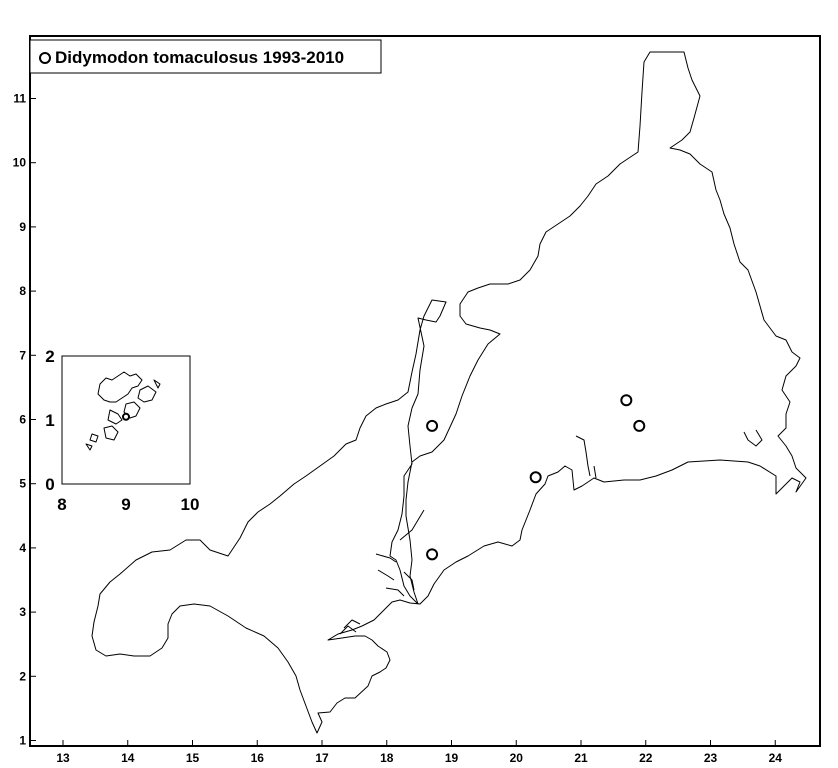 The width and height of the screenshot is (838, 768). Describe the element at coordinates (22, 355) in the screenshot. I see `y-tick-label: 7` at that location.